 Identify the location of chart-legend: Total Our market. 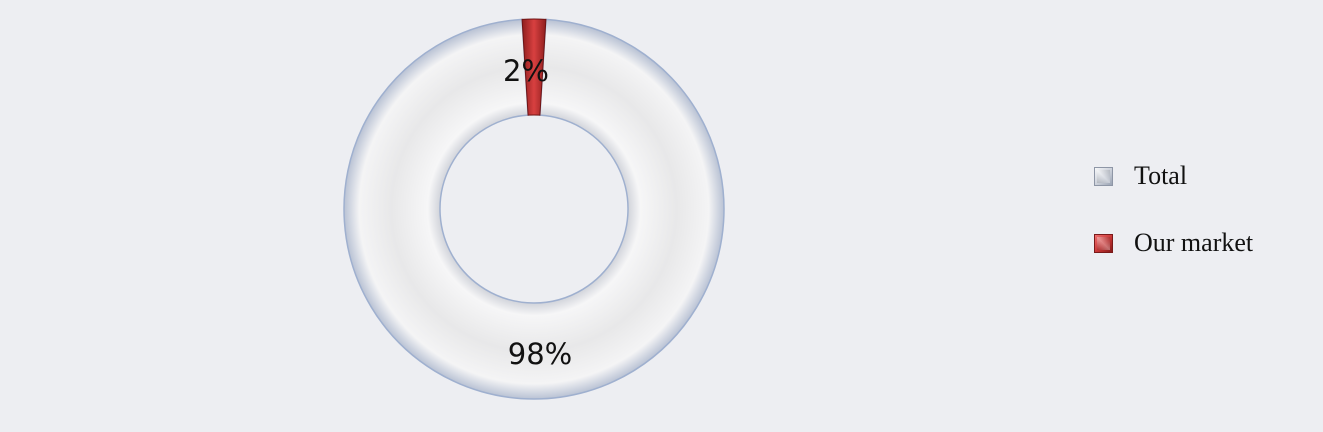
(1173, 225).